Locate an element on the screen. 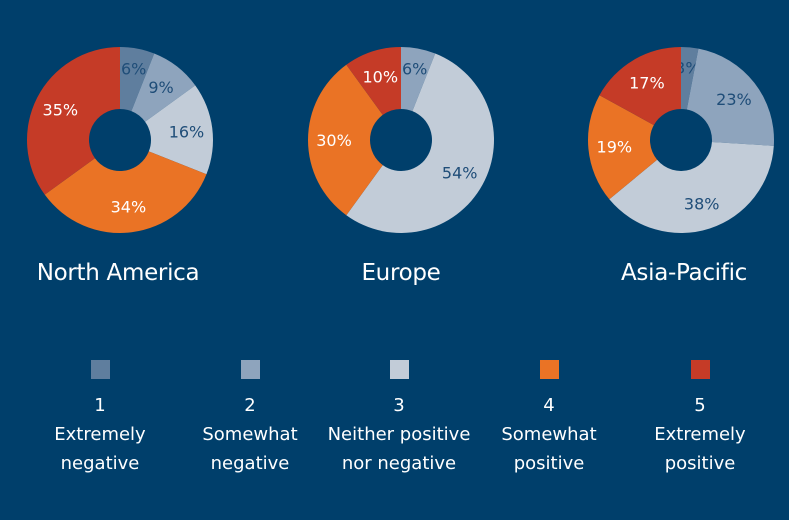  asia-pacific-label-4: 19% is located at coordinates (615, 146).